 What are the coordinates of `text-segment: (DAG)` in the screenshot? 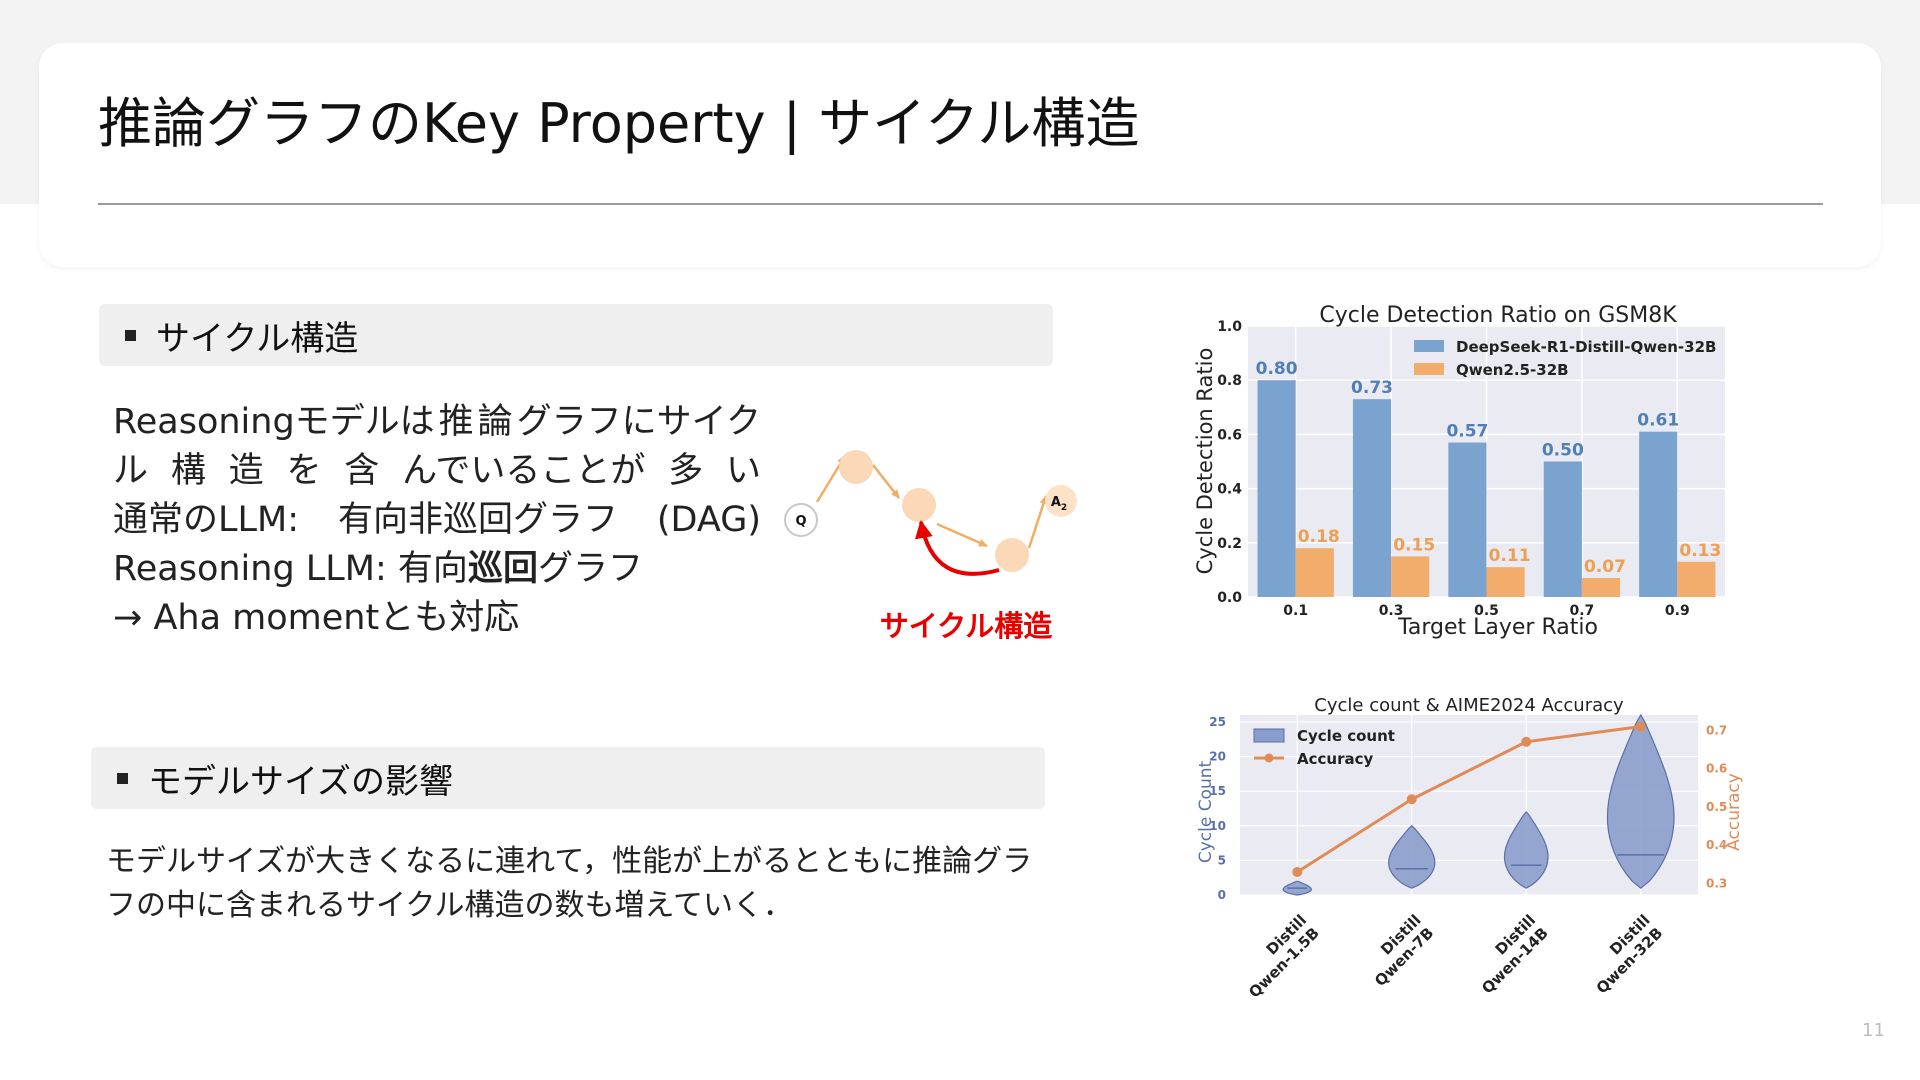 It's located at (708, 520).